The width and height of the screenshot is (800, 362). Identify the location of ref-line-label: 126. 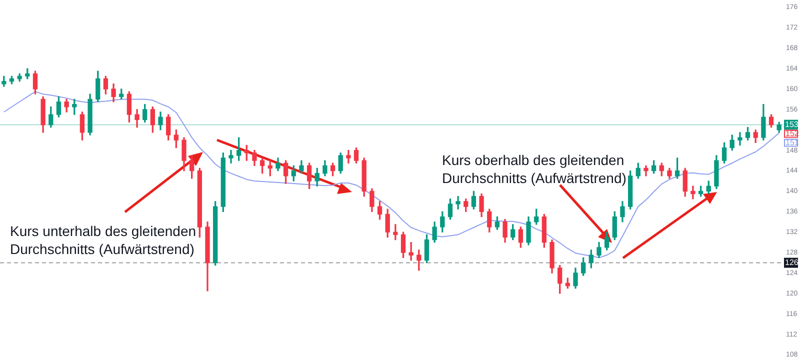
(792, 262).